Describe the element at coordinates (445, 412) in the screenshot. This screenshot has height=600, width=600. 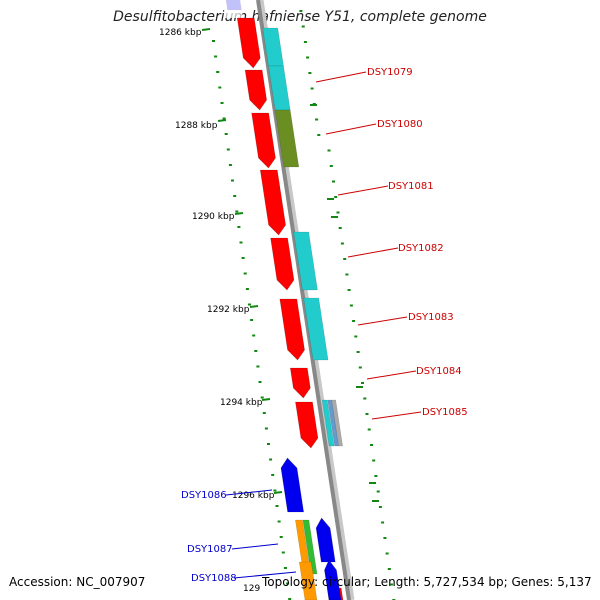
I see `gene-label: DSY1085` at that location.